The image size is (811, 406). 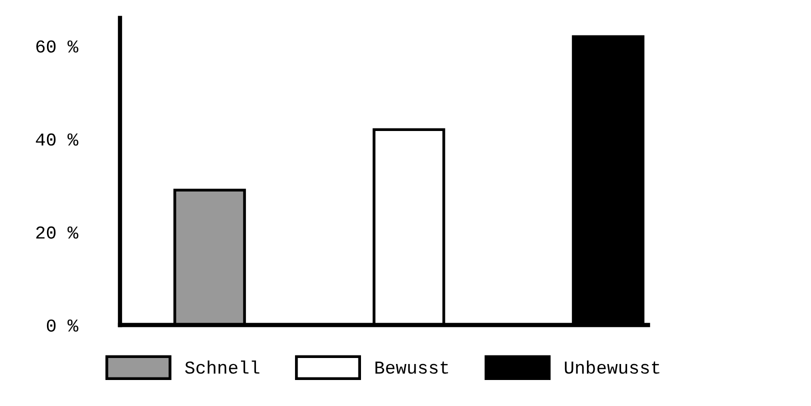 What do you see at coordinates (411, 368) in the screenshot?
I see `legend-label: Bewusst` at bounding box center [411, 368].